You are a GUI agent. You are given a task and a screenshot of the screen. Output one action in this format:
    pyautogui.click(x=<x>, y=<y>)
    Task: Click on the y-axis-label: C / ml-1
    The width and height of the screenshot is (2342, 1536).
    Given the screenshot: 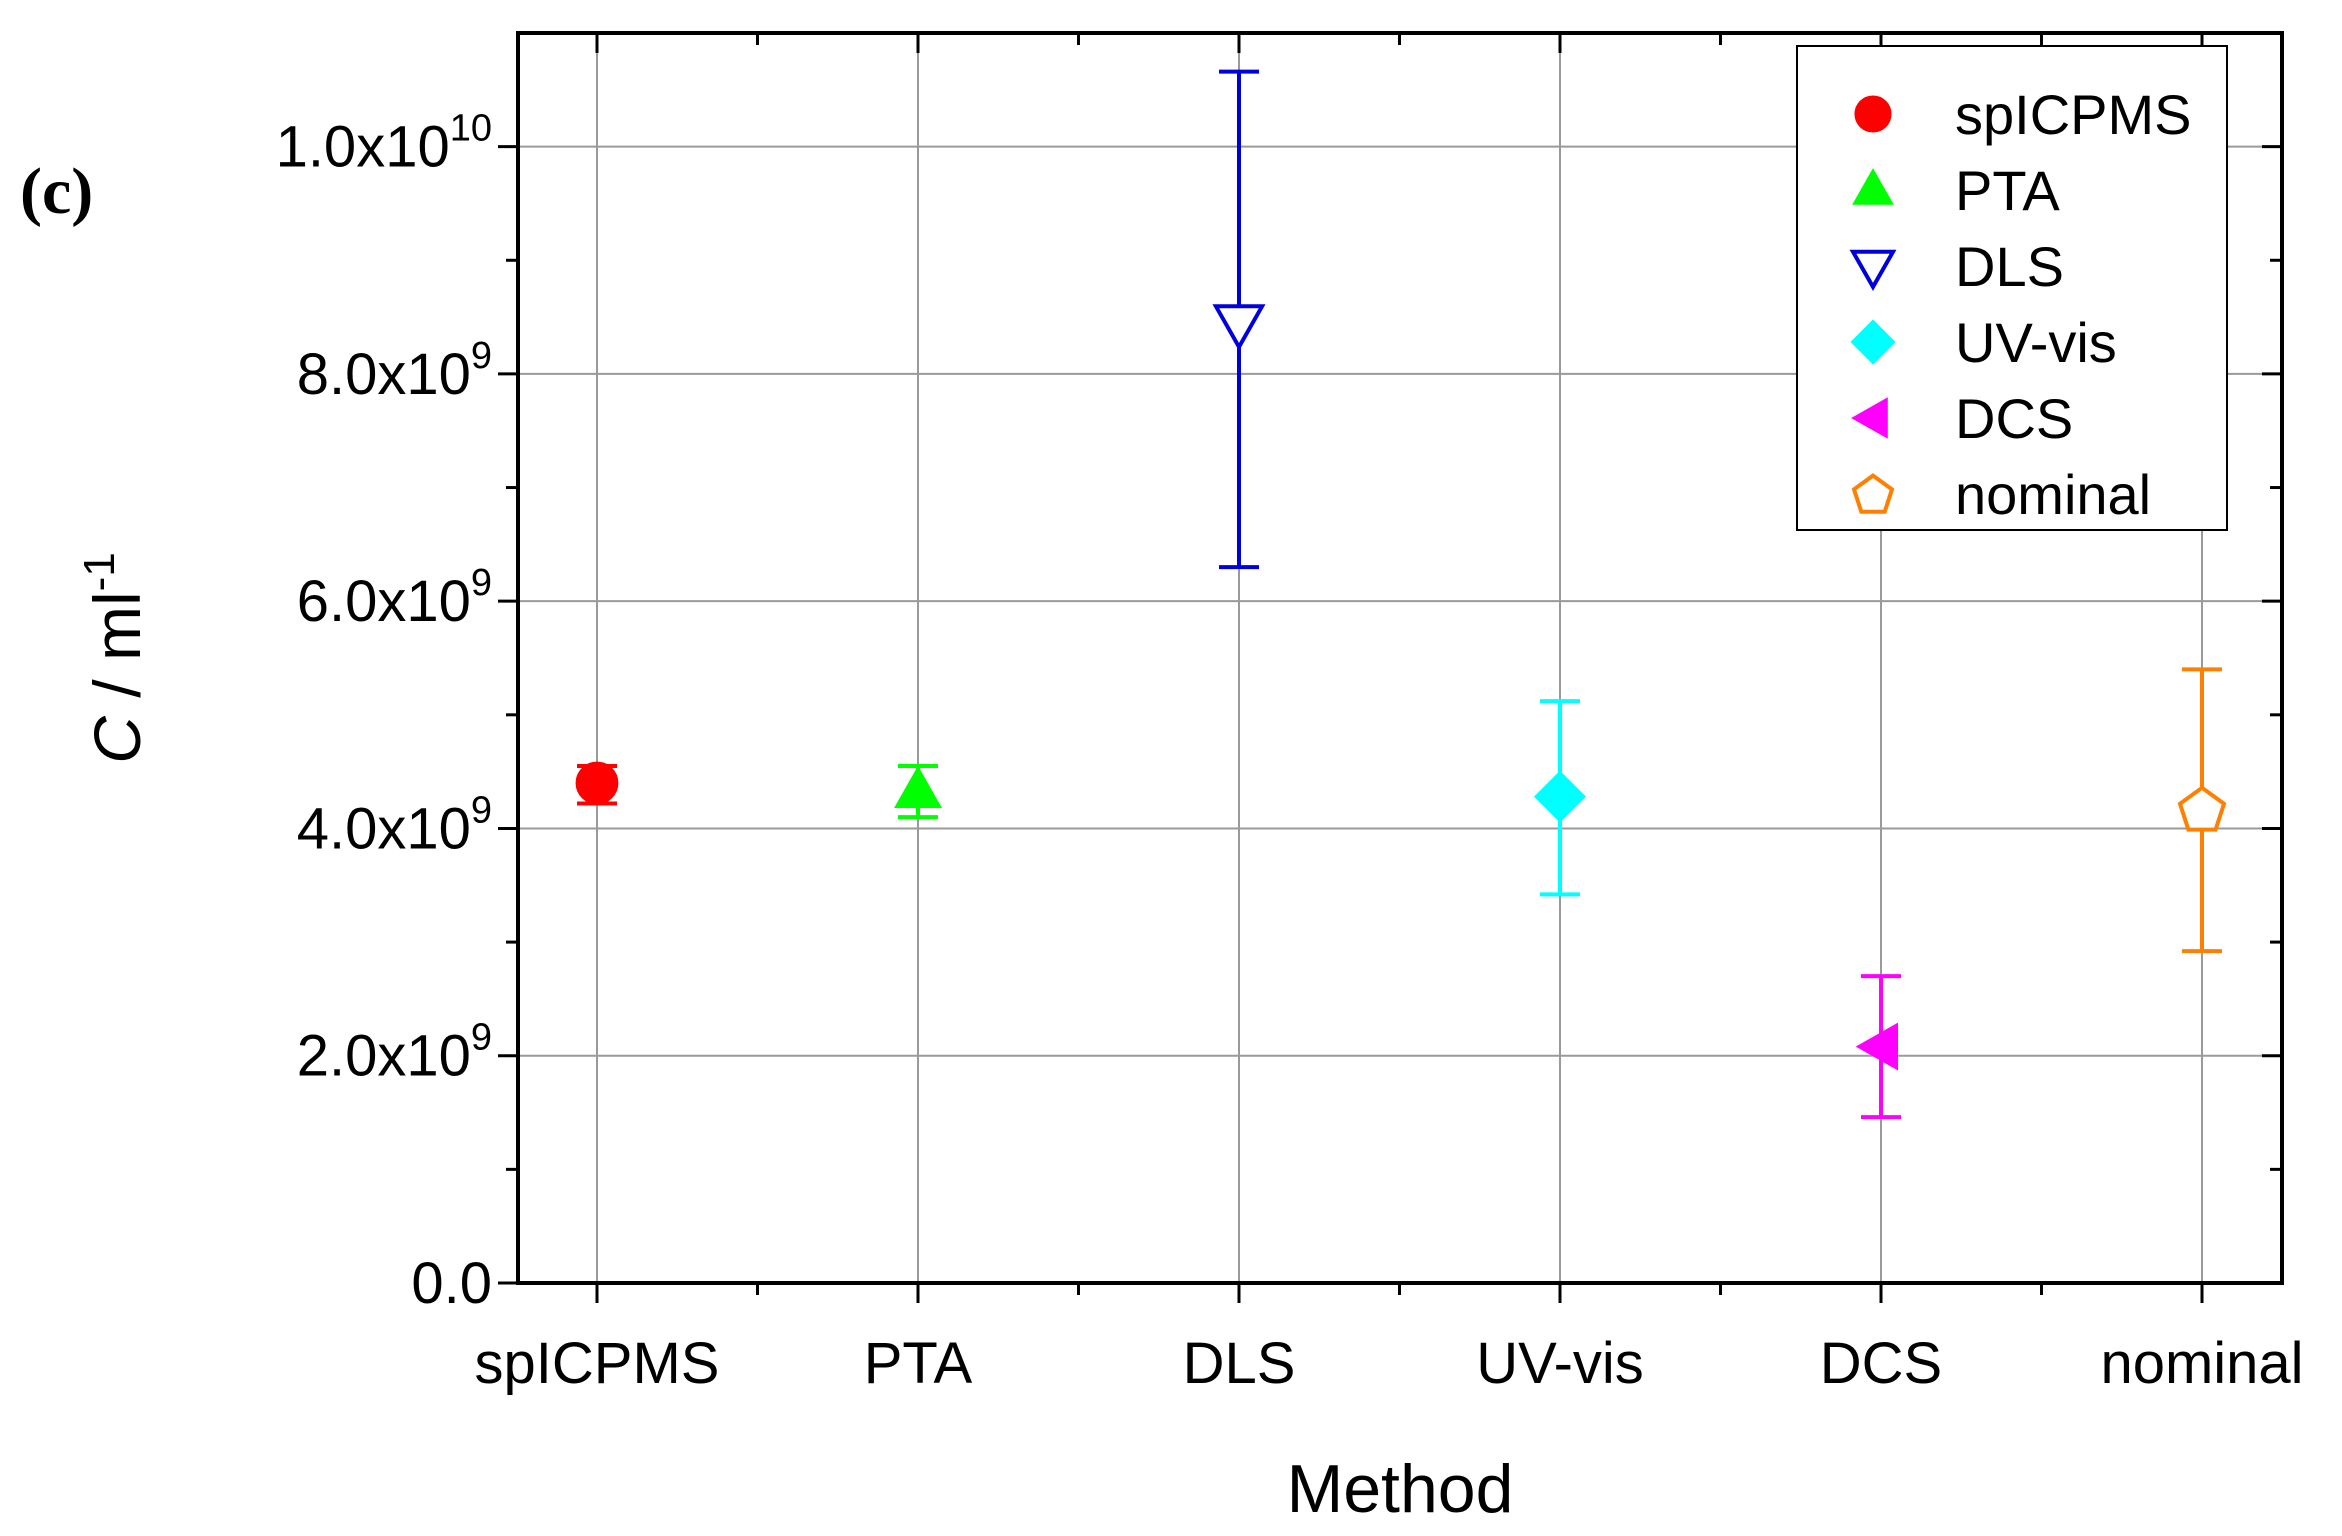 What is the action you would take?
    pyautogui.click(x=114, y=657)
    